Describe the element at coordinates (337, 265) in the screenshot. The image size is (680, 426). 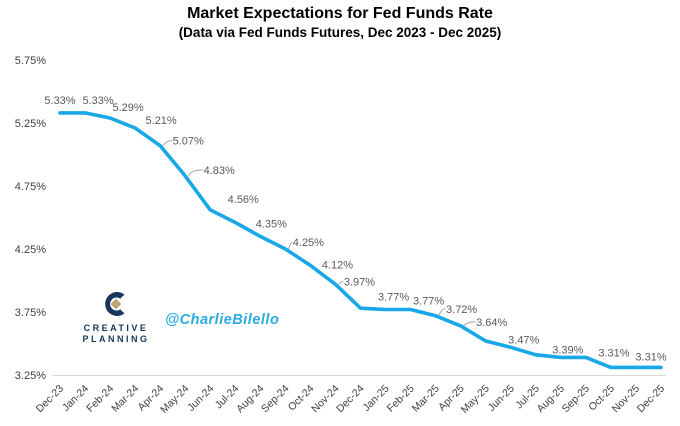
I see `data-point-label: 4.12%` at that location.